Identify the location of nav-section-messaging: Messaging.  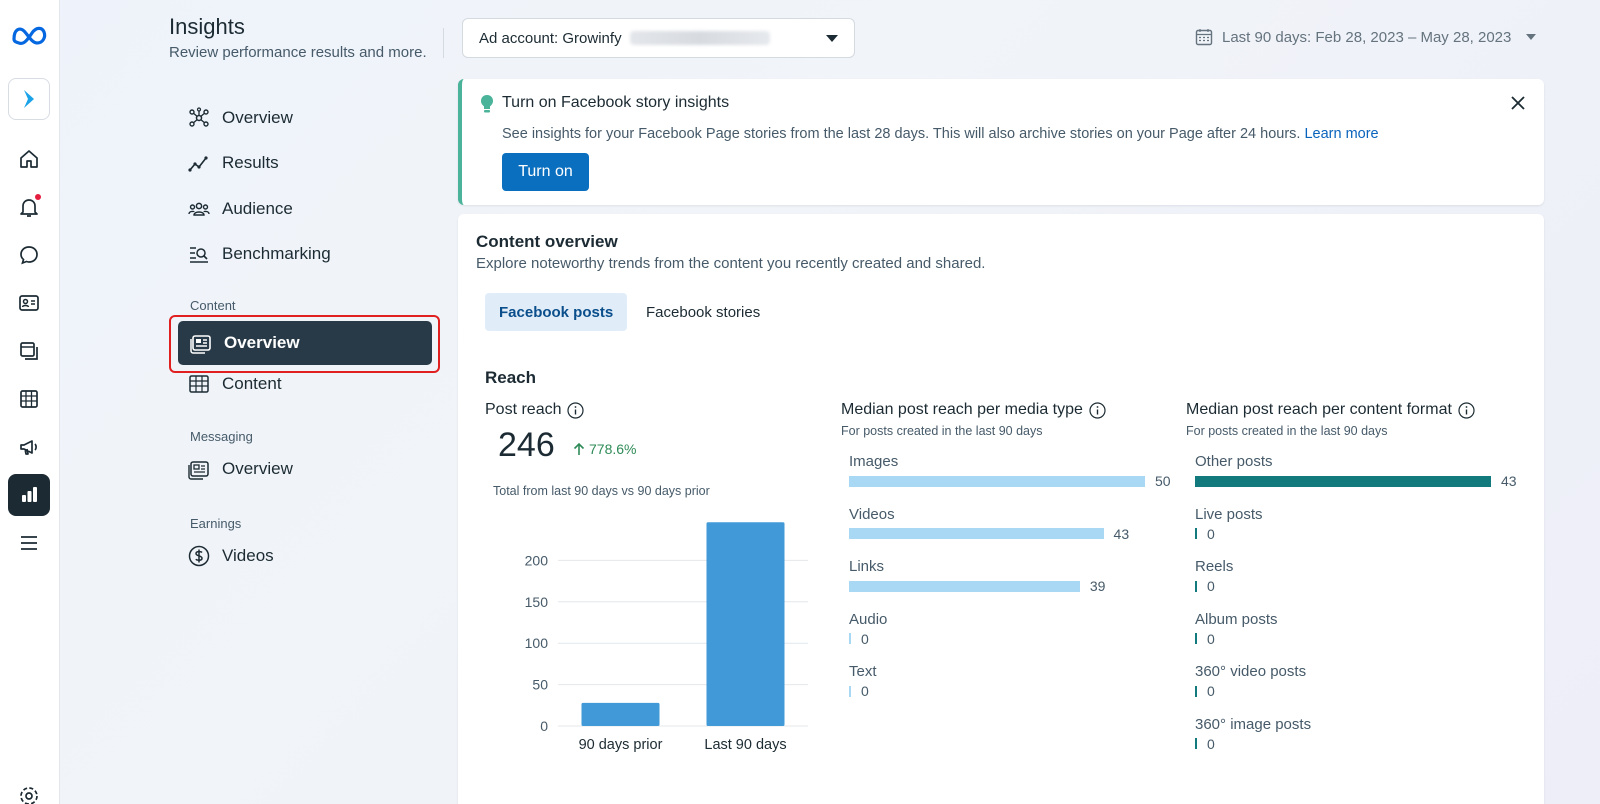
(221, 436).